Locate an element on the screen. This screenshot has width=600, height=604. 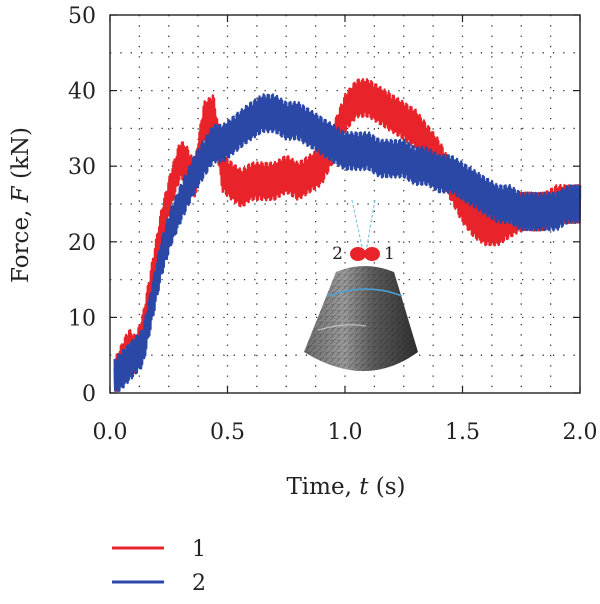
y-tick-label: 30 is located at coordinates (82, 167).